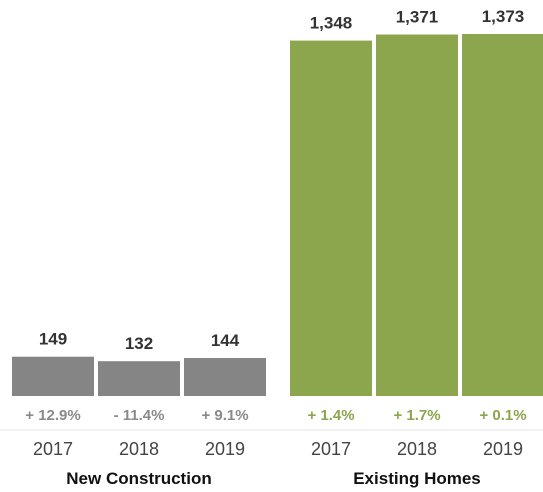  Describe the element at coordinates (138, 478) in the screenshot. I see `group-label: New Construction` at that location.